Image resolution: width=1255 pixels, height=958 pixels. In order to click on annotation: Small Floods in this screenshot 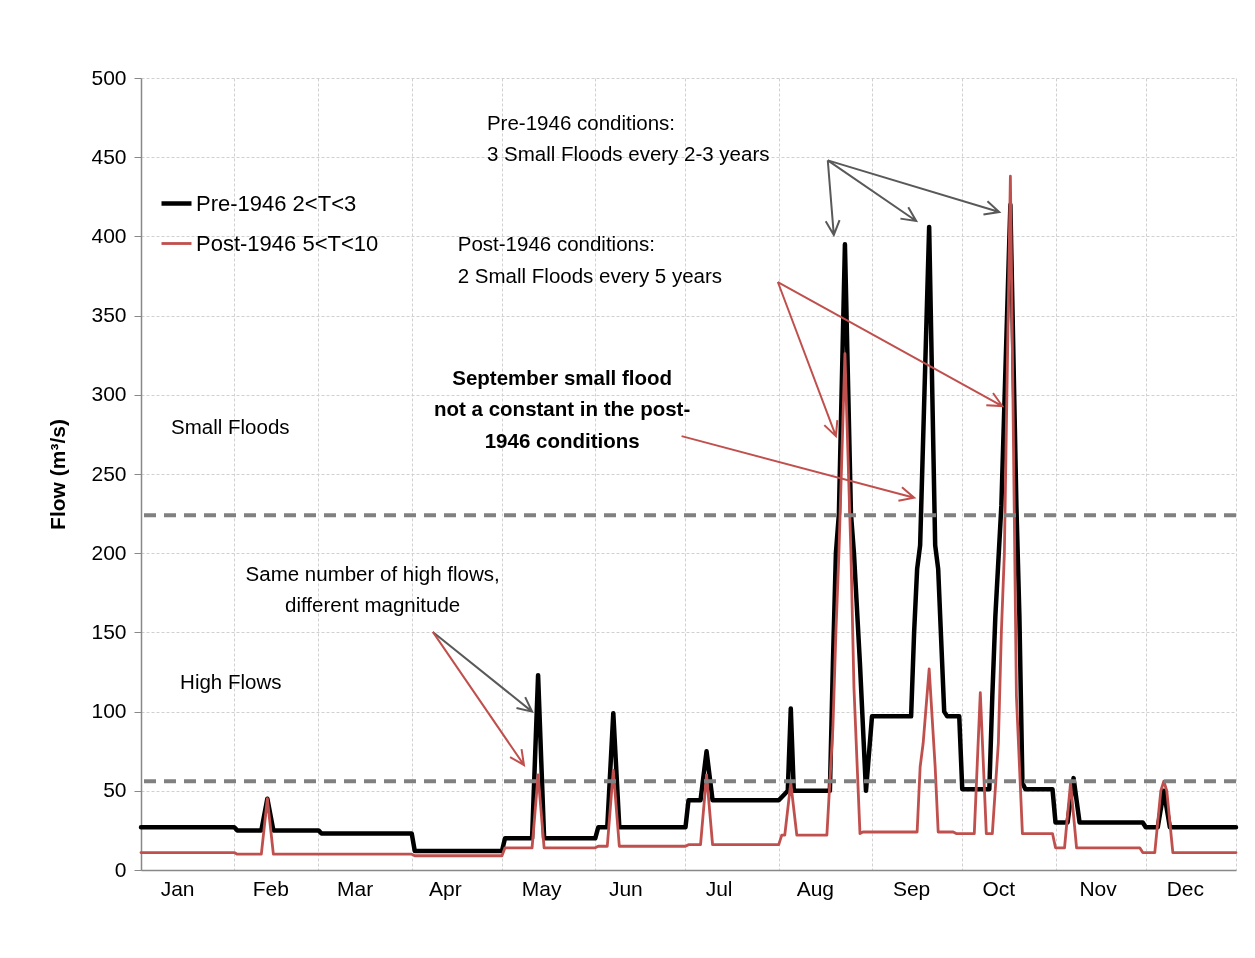, I will do `click(230, 426)`.